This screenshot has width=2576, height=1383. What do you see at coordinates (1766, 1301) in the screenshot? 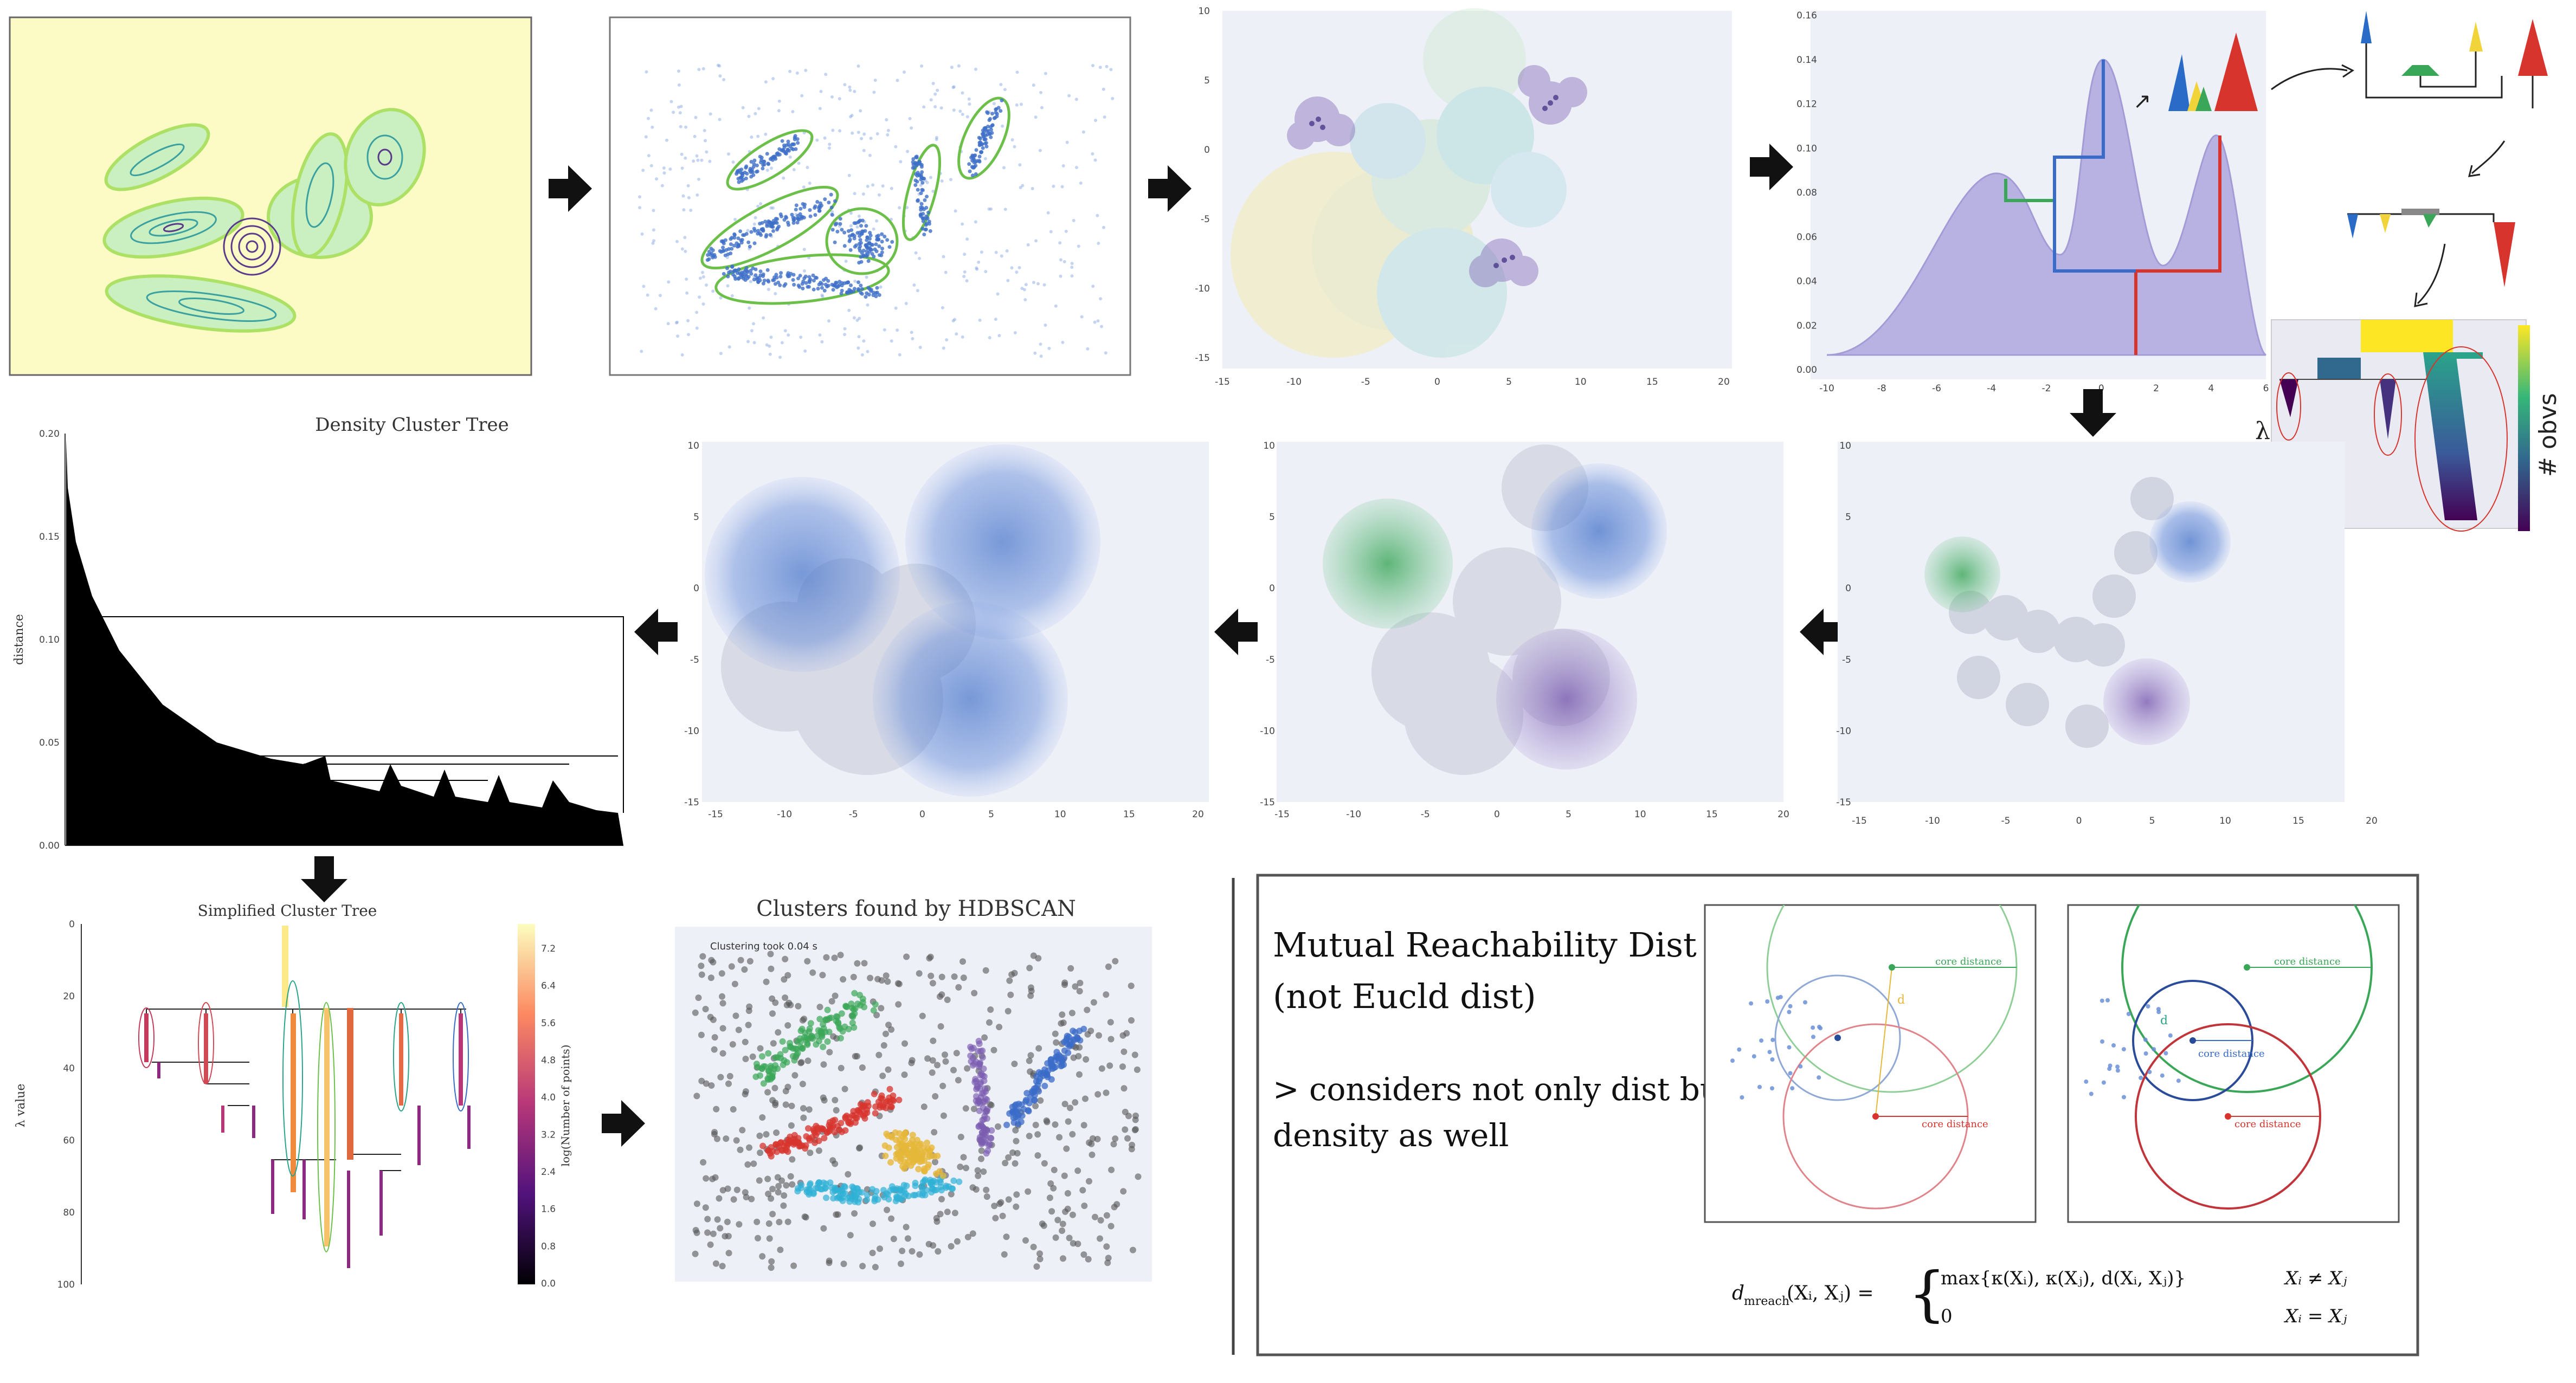
I see `formula-subscript: mreach` at bounding box center [1766, 1301].